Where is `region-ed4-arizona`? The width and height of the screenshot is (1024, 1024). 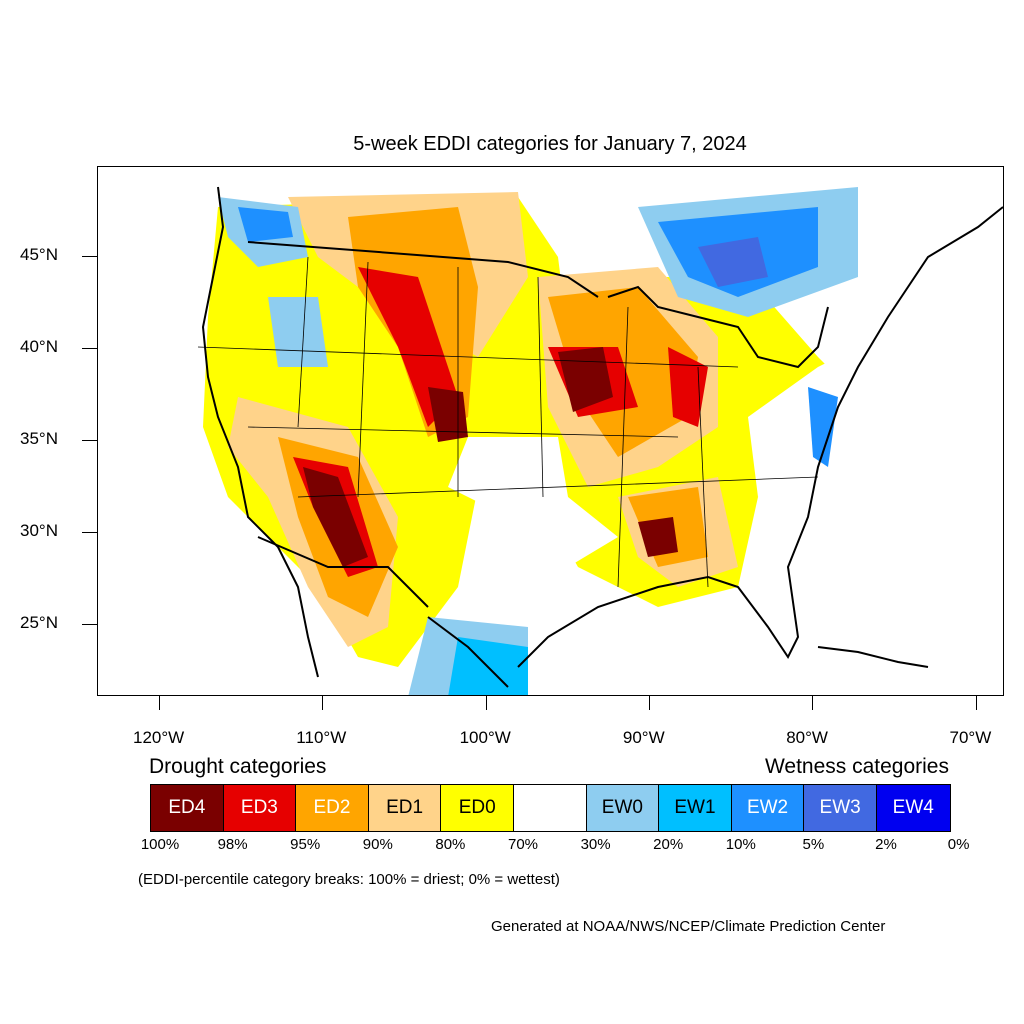 region-ed4-arizona is located at coordinates (335, 517).